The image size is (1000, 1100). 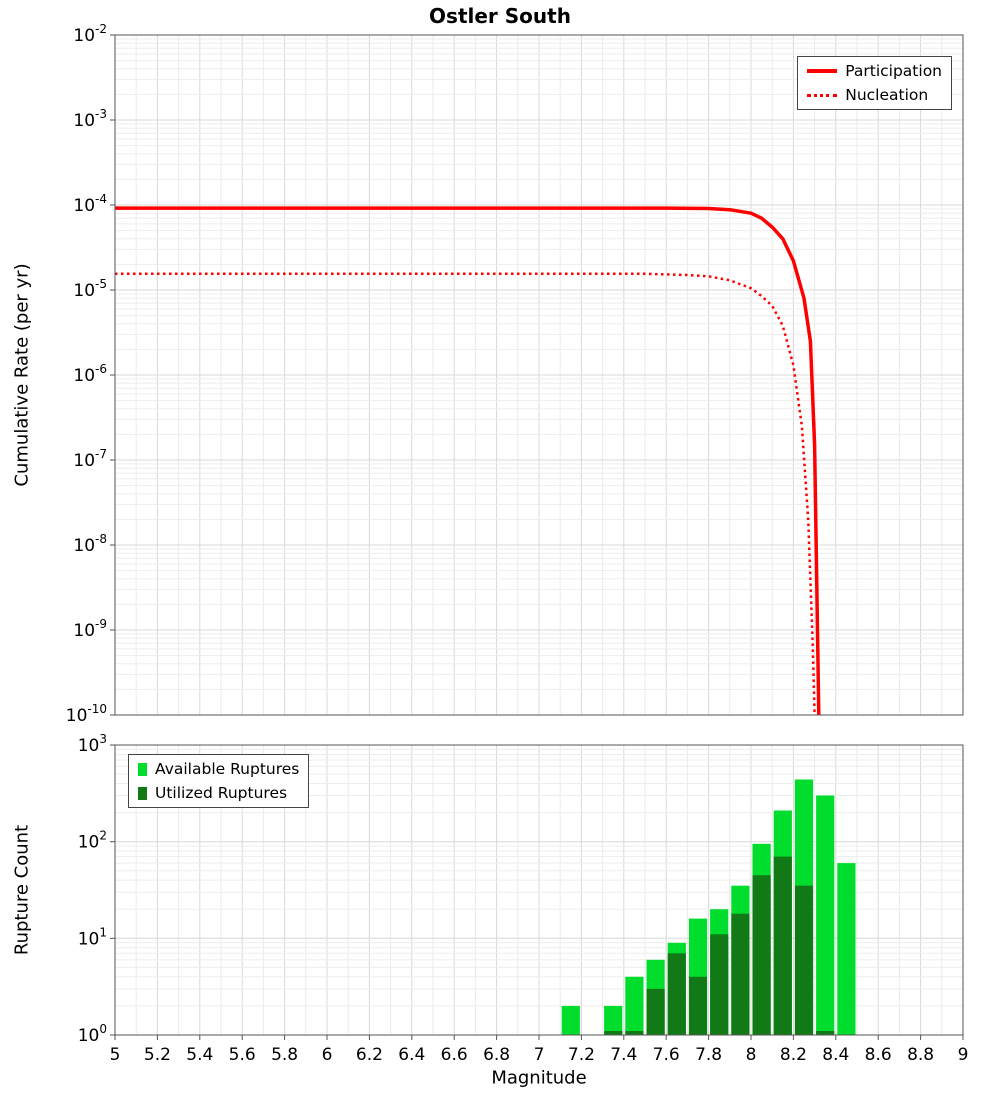 I want to click on svg-text: 10¹, so click(x=92, y=937).